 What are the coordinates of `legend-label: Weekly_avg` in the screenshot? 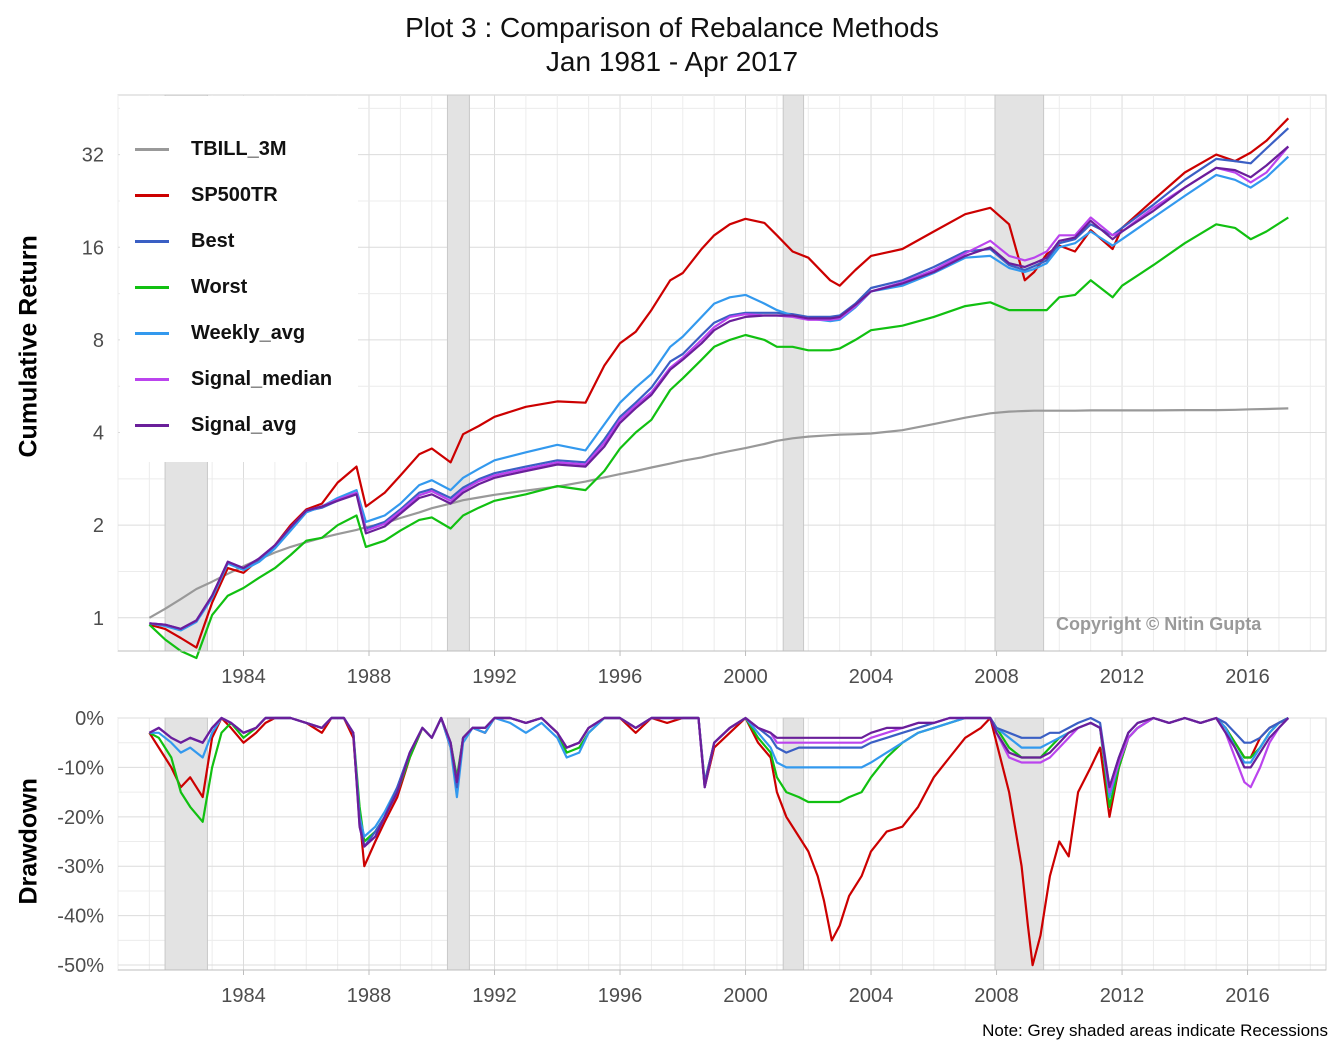 It's located at (248, 332).